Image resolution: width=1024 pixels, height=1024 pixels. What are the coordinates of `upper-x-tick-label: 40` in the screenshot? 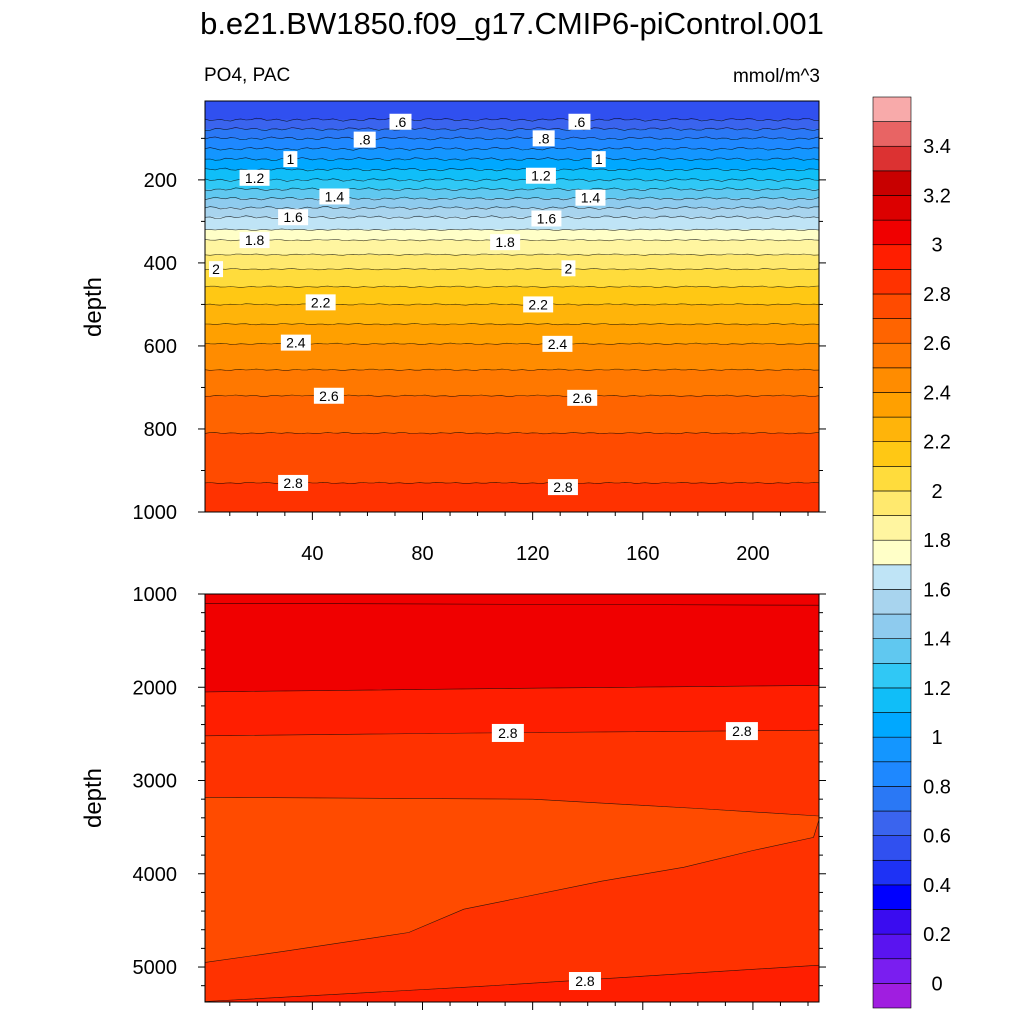 It's located at (312, 554).